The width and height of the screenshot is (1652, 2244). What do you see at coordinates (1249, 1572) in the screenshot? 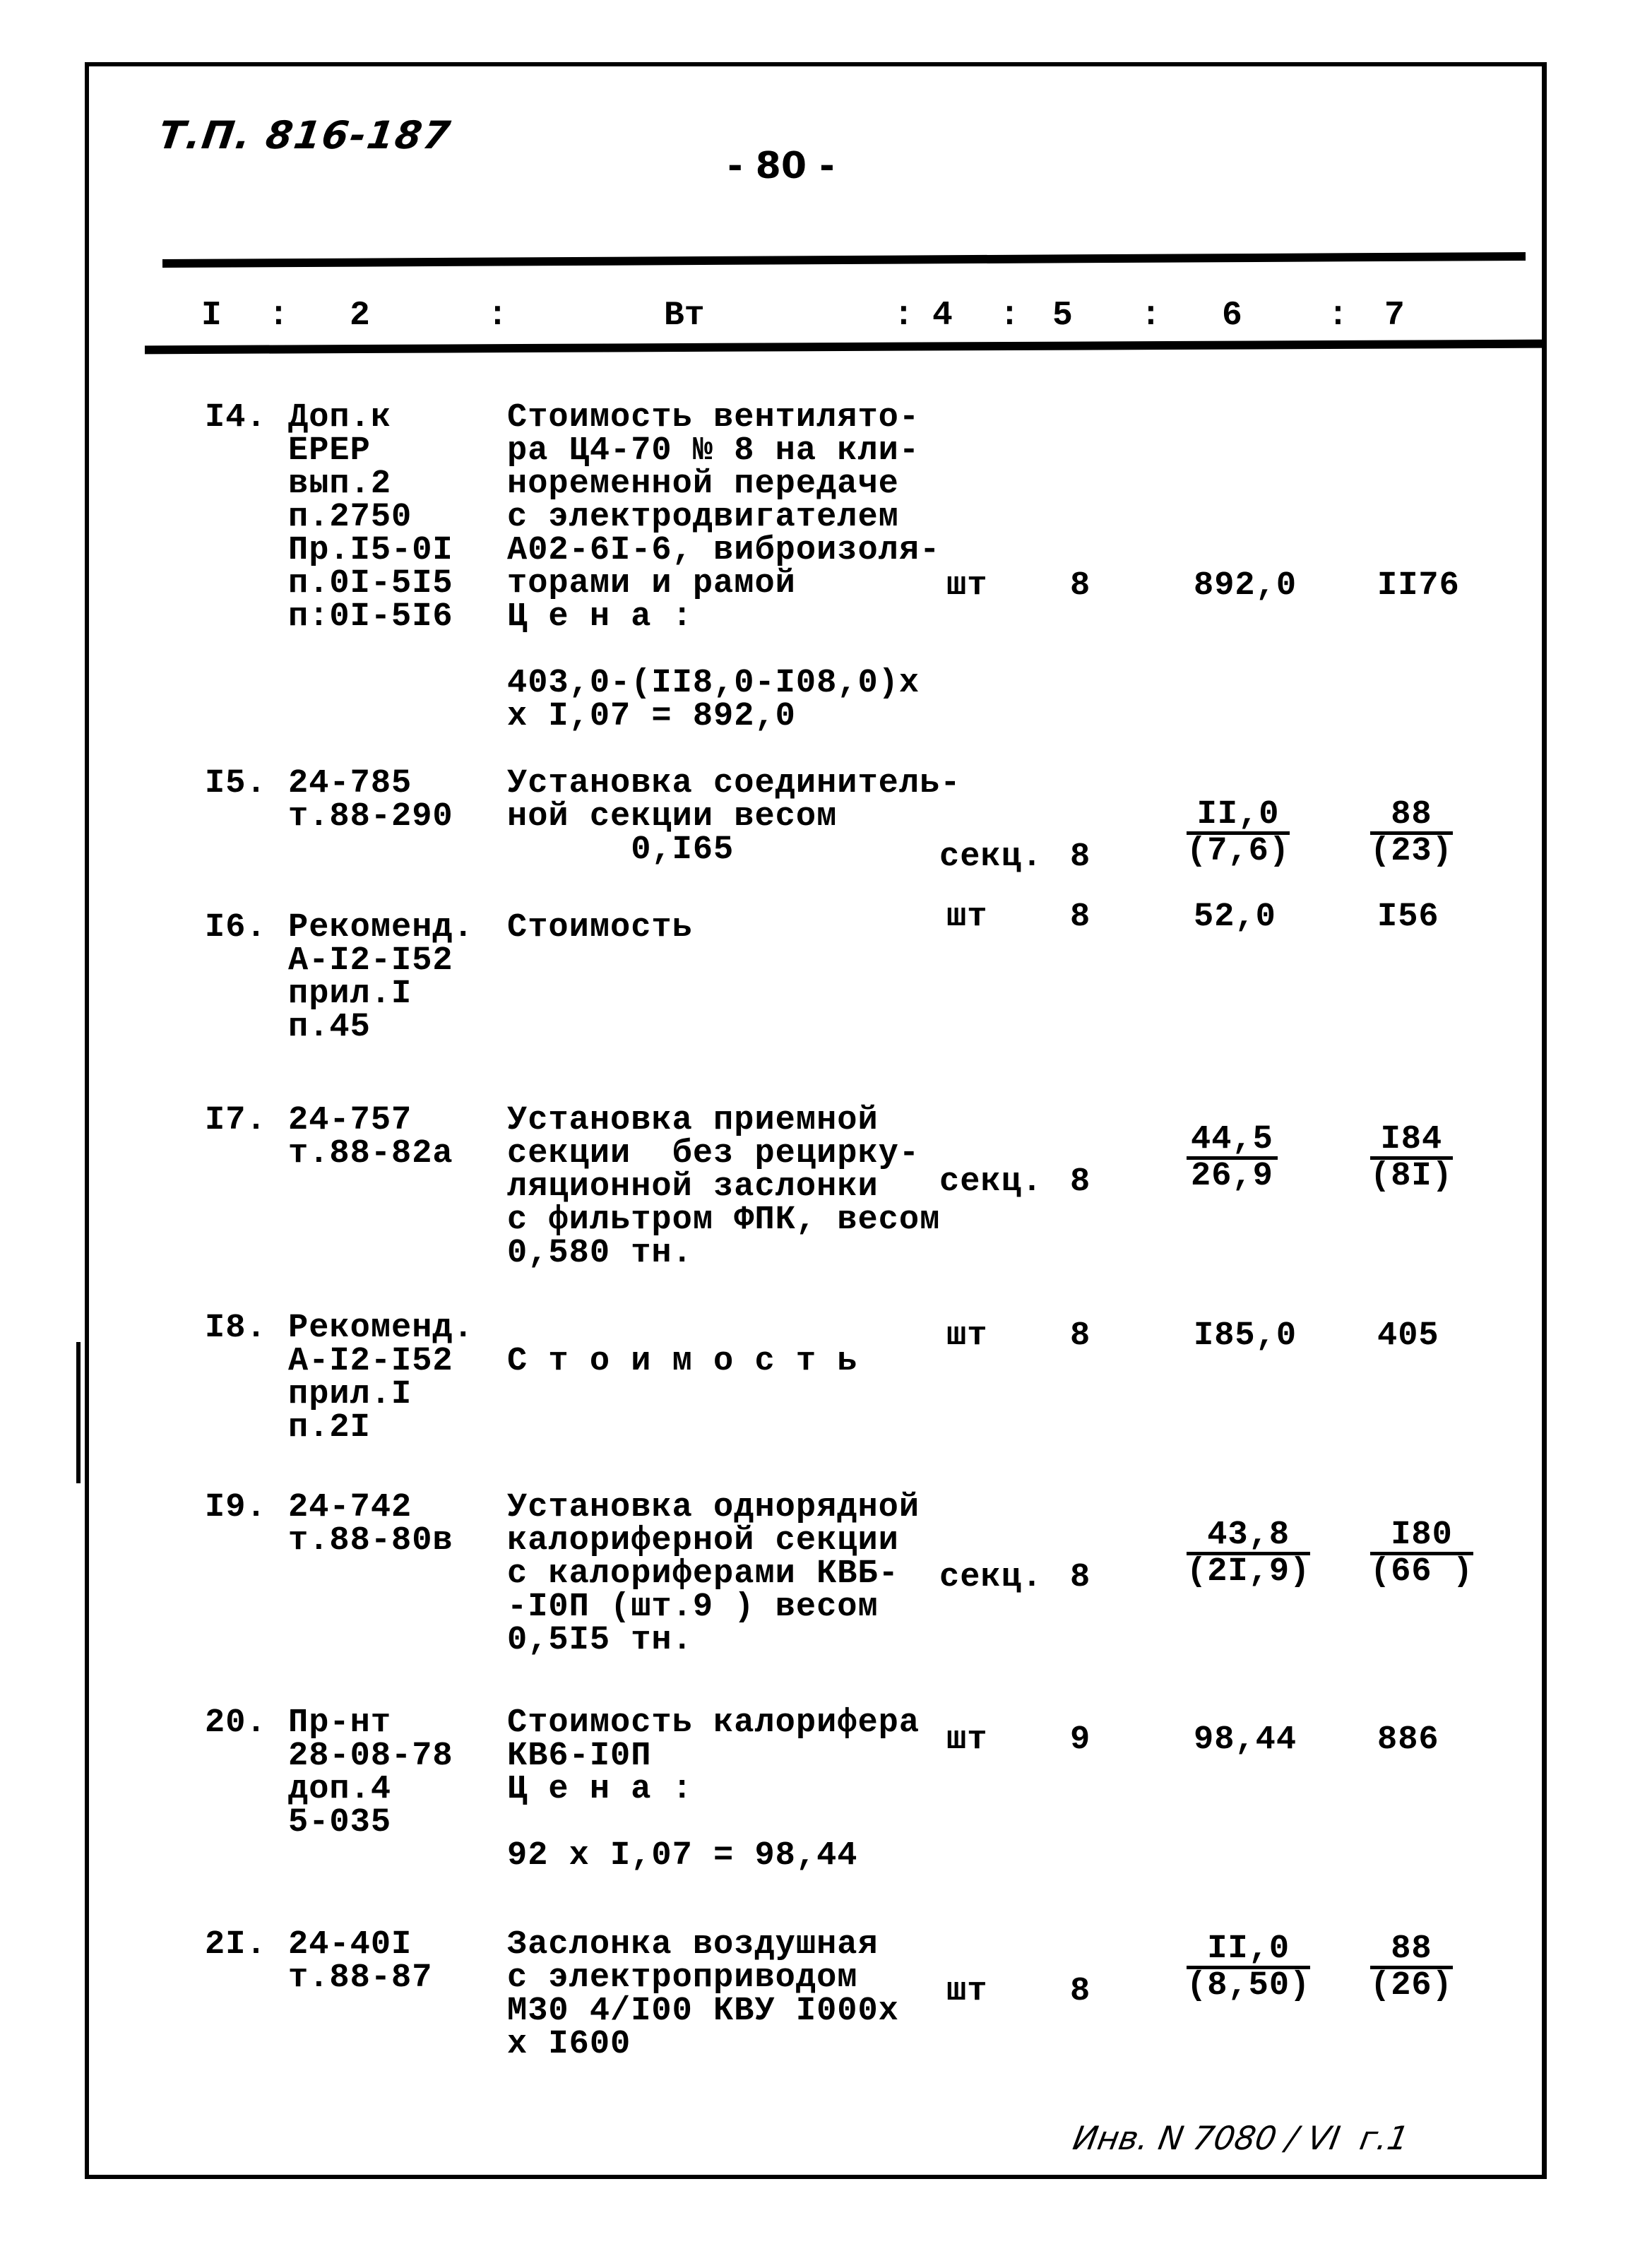
I see `row-price-denominator: (2I,9)` at bounding box center [1249, 1572].